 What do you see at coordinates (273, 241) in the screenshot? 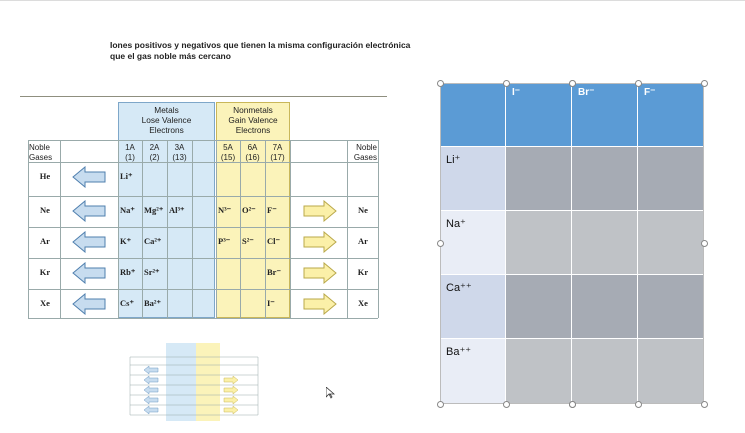
I see `ion-label: Cl⁻` at bounding box center [273, 241].